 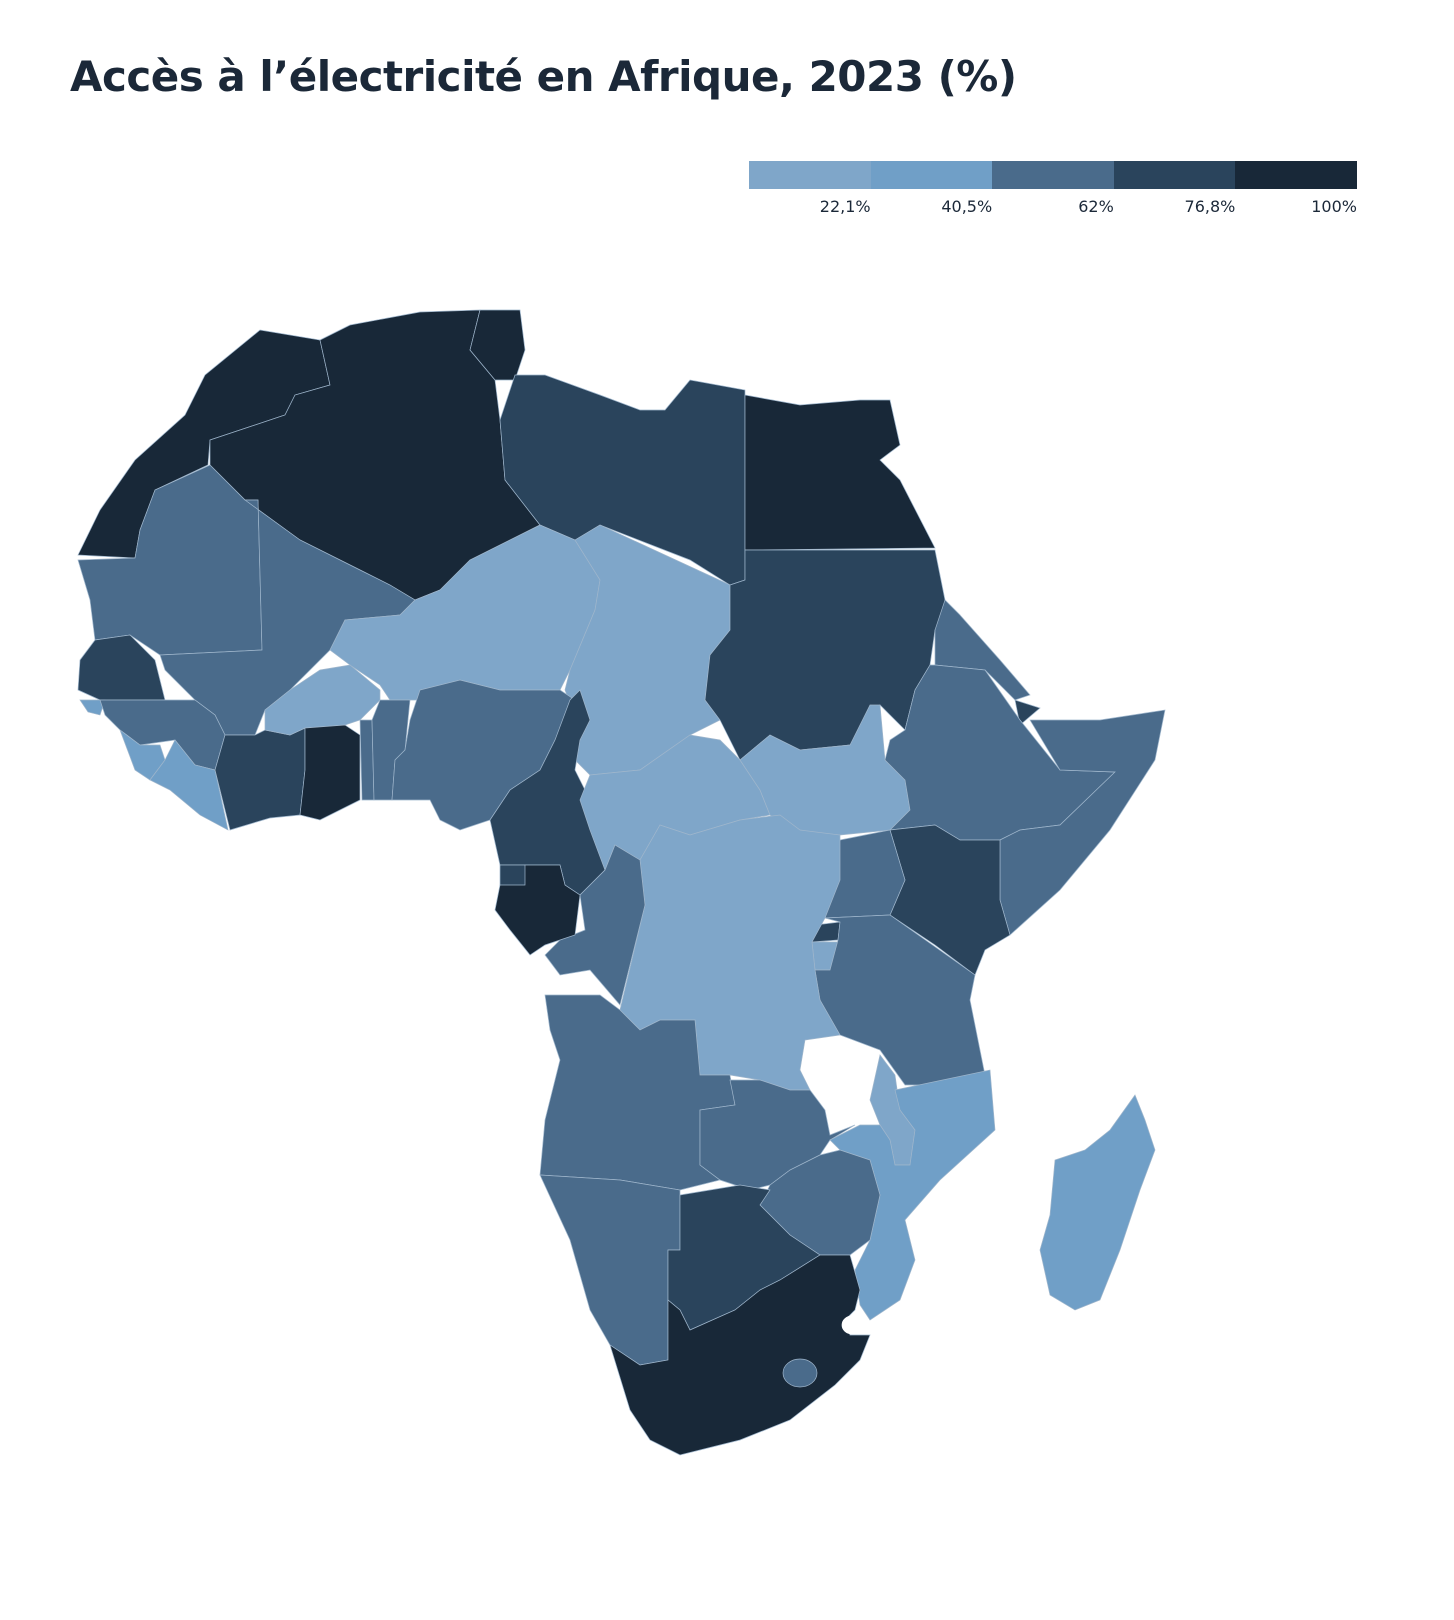 What do you see at coordinates (330, 772) in the screenshot?
I see `ghana` at bounding box center [330, 772].